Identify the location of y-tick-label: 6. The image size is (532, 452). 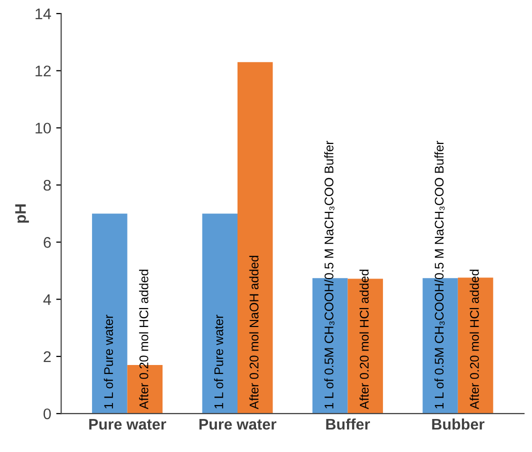
(47, 242).